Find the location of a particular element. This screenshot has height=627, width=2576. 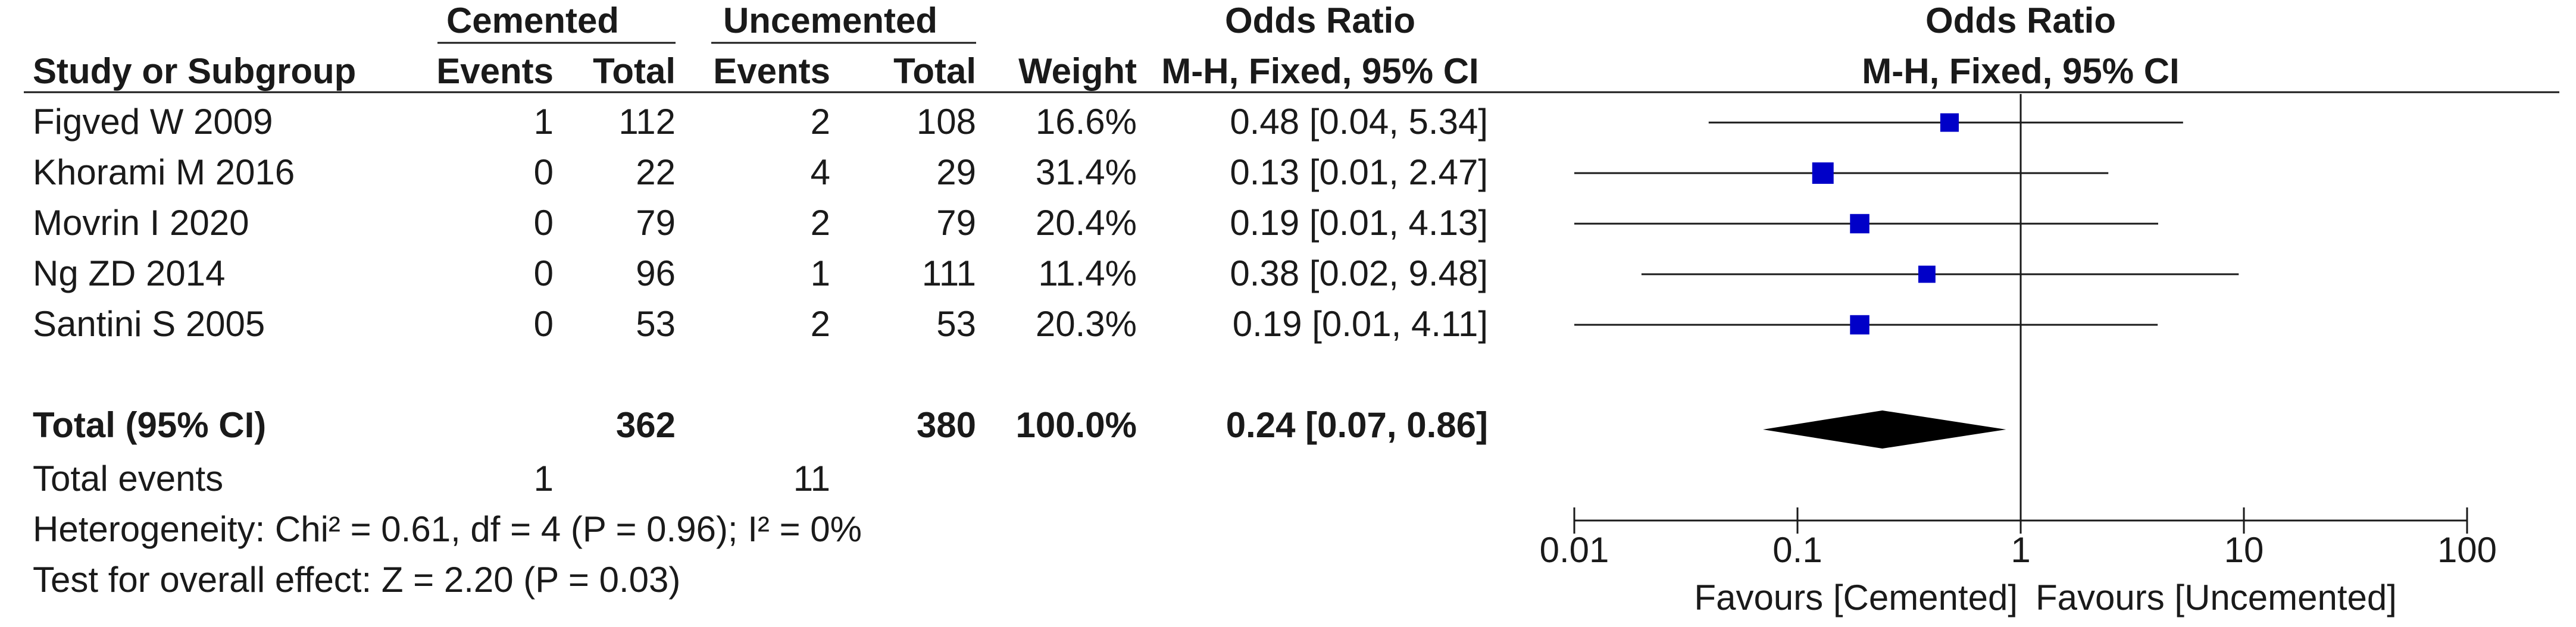

events1-column-header: Events is located at coordinates (495, 71).